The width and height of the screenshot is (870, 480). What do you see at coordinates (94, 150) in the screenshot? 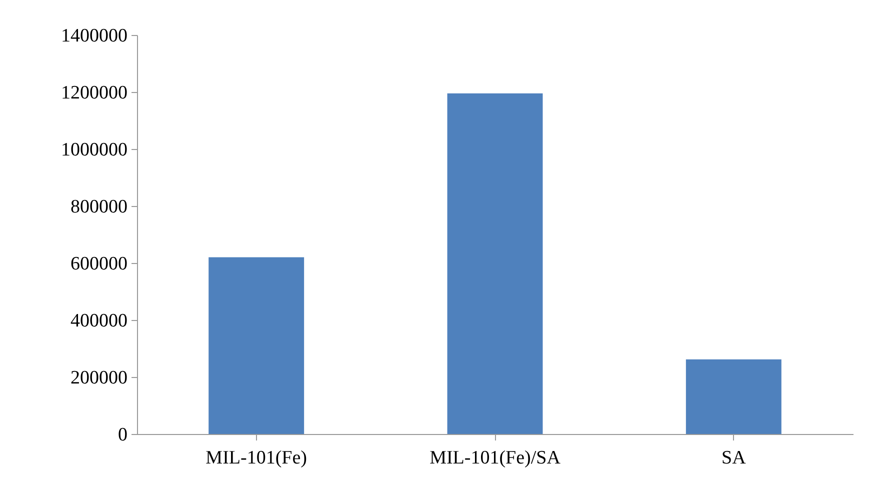
I see `y-tick-label: 1000000` at bounding box center [94, 150].